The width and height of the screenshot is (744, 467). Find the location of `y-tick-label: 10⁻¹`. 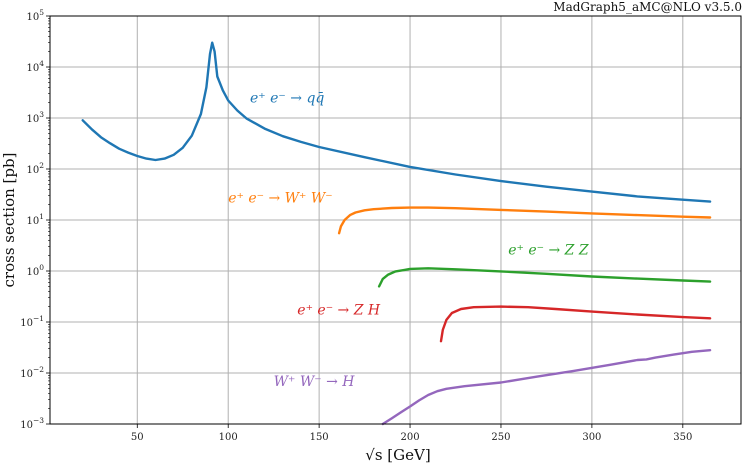

y-tick-label: 10⁻¹ is located at coordinates (32, 321).